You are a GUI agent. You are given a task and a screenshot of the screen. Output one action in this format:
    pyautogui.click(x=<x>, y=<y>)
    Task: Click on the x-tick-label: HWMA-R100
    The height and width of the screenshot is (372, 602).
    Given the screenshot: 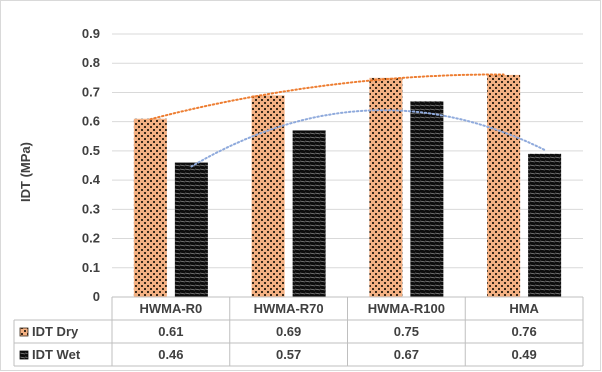 What is the action you would take?
    pyautogui.click(x=406, y=308)
    